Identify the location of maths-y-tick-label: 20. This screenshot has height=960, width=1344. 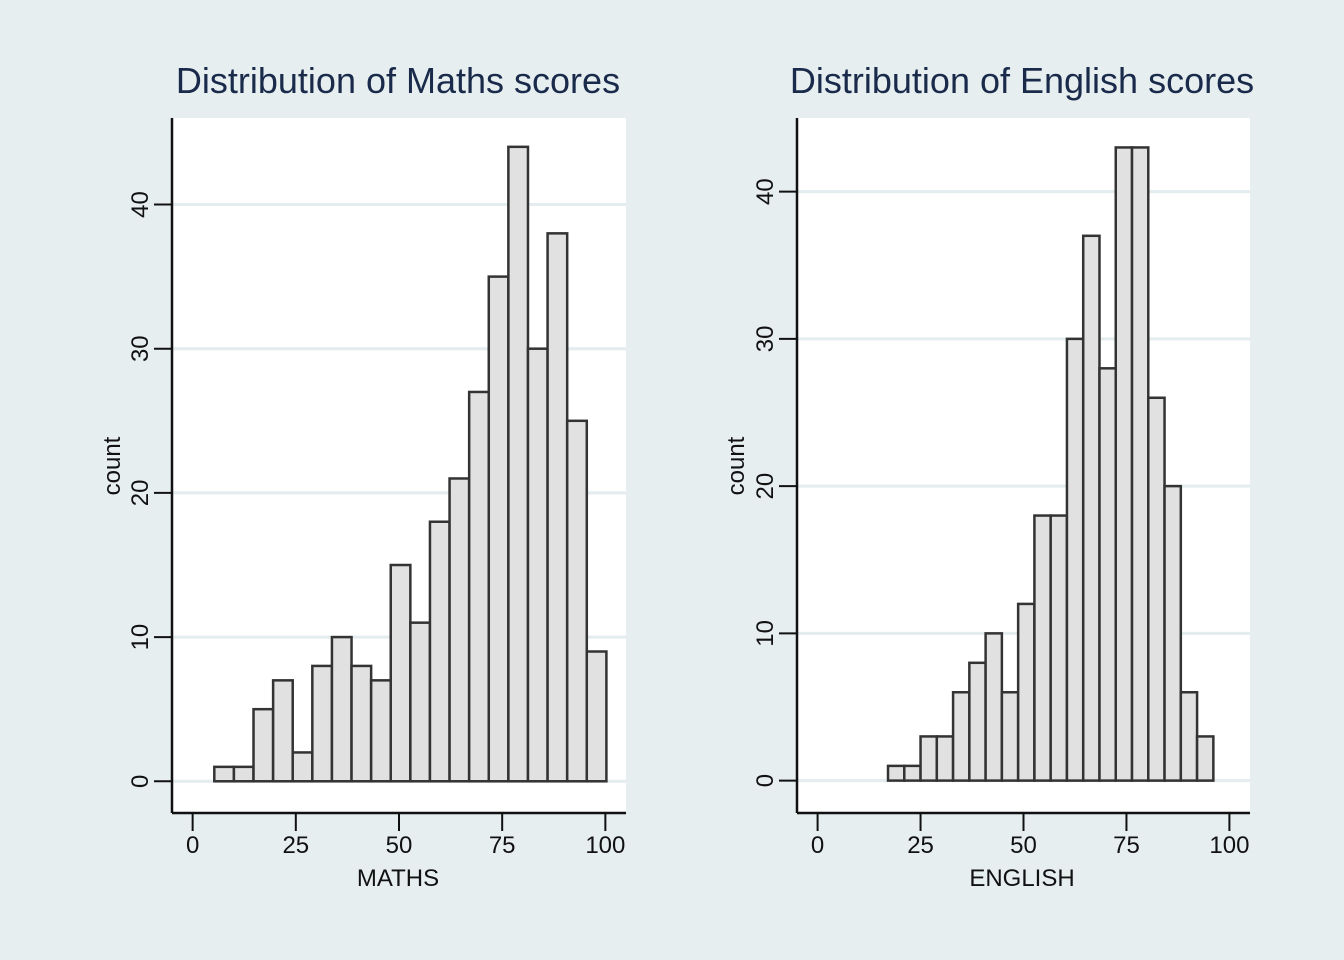
(140, 493).